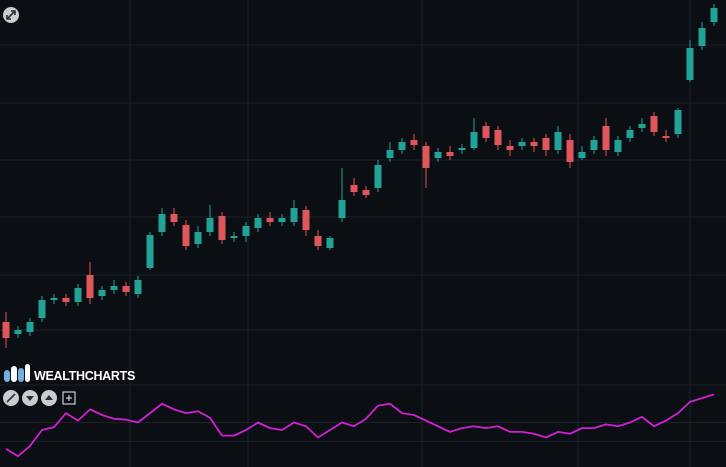  What do you see at coordinates (69, 398) in the screenshot?
I see `add-button` at bounding box center [69, 398].